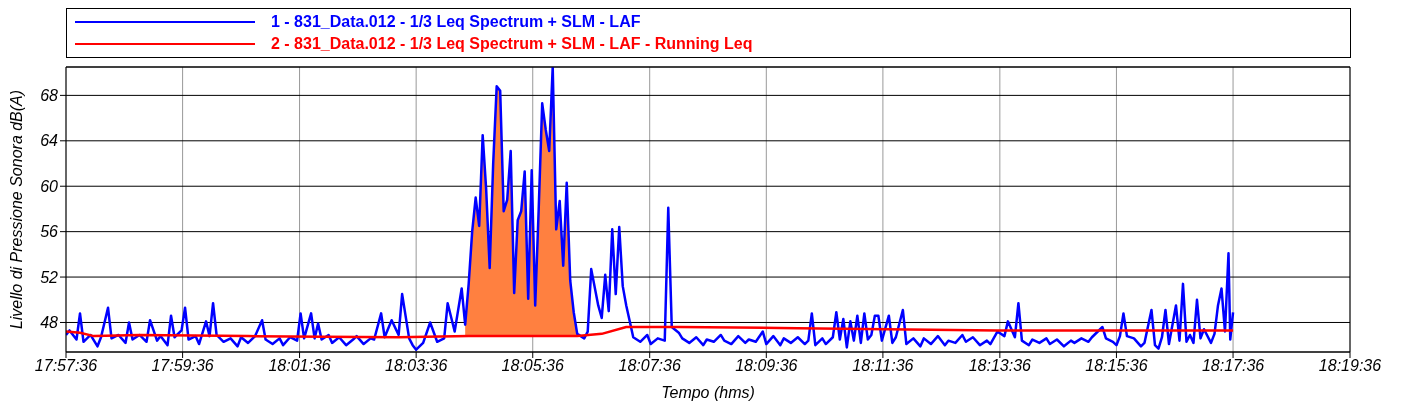  I want to click on y-tick-label: 56, so click(49, 232).